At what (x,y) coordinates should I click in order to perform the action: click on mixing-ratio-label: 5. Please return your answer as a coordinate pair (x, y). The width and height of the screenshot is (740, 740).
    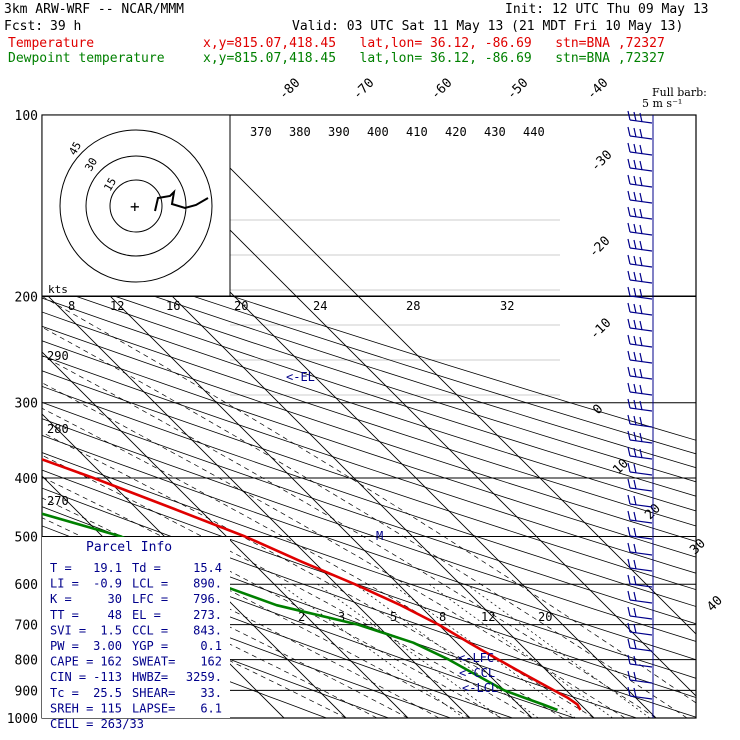
    Looking at the image, I should click on (393, 617).